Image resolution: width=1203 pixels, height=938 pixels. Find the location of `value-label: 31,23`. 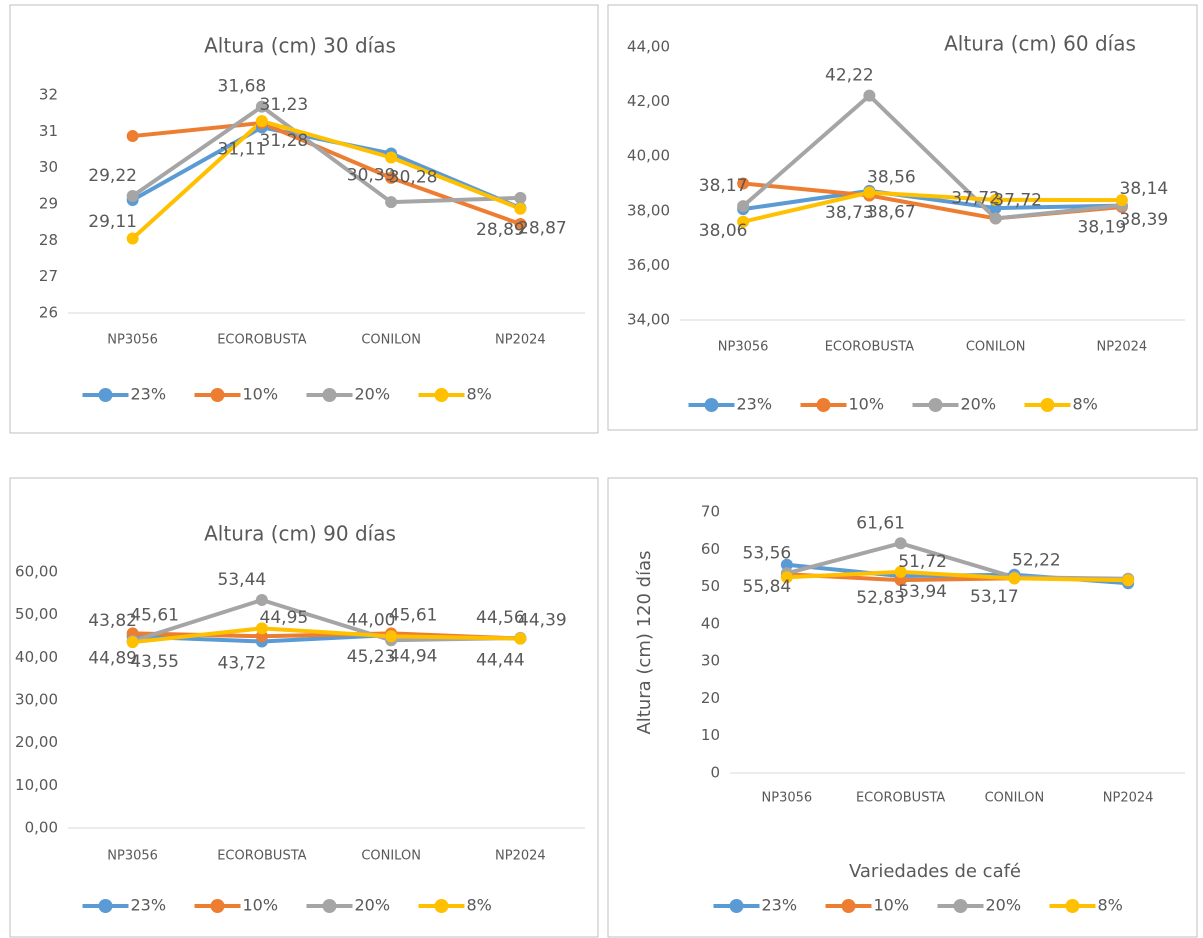

value-label: 31,23 is located at coordinates (284, 105).